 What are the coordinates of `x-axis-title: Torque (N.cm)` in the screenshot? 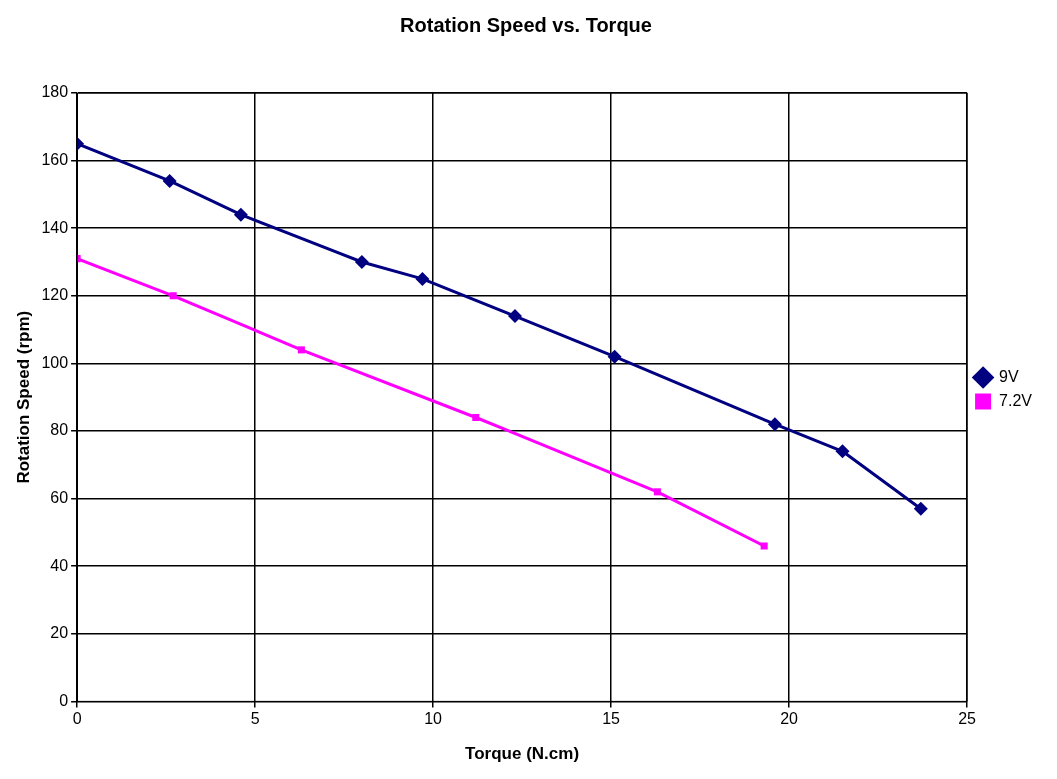 It's located at (522, 754).